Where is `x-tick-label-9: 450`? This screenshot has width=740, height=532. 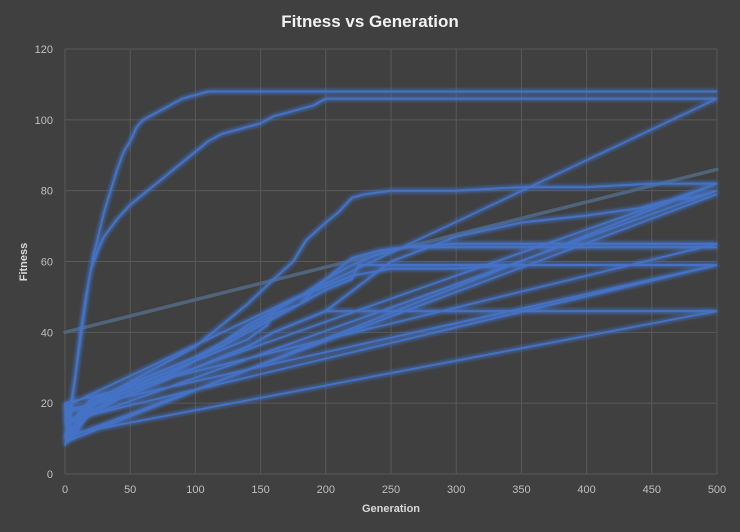 x-tick-label-9: 450 is located at coordinates (652, 490).